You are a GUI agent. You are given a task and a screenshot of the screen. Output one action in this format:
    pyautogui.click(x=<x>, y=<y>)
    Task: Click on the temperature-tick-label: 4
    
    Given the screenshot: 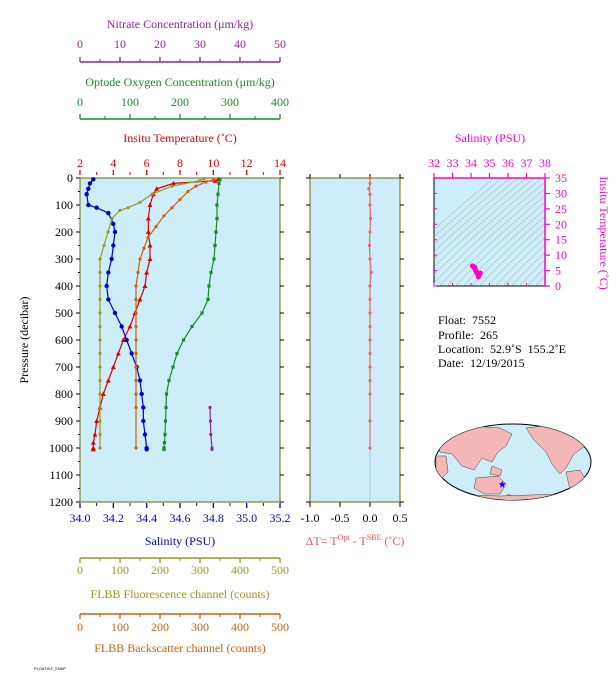 What is the action you would take?
    pyautogui.click(x=113, y=163)
    